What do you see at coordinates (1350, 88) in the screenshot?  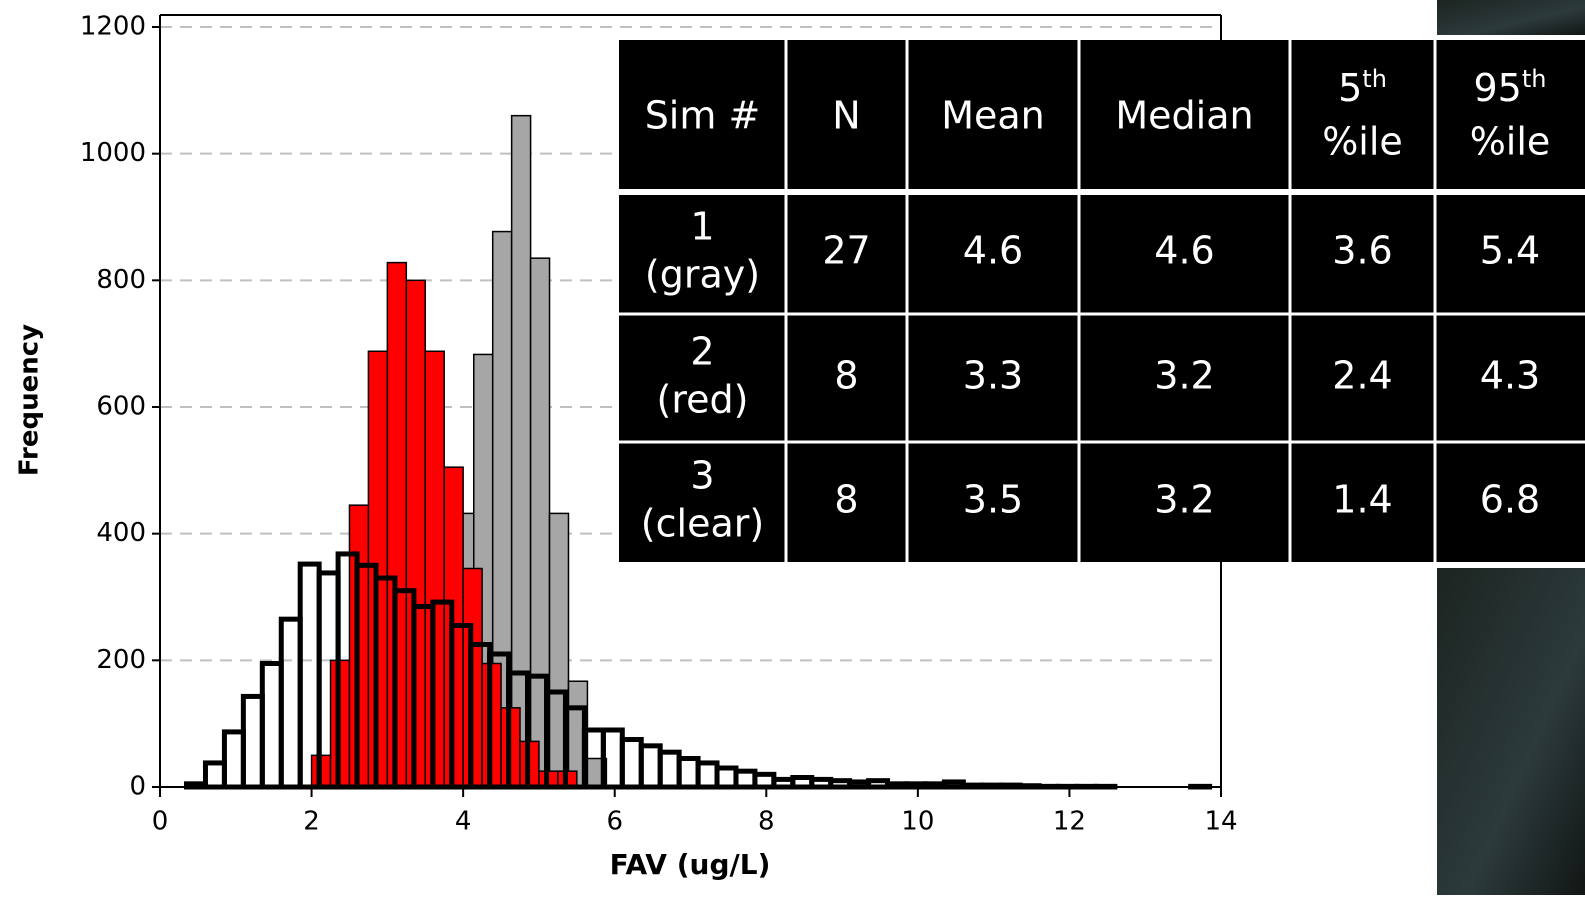 I see `header-text: 5` at bounding box center [1350, 88].